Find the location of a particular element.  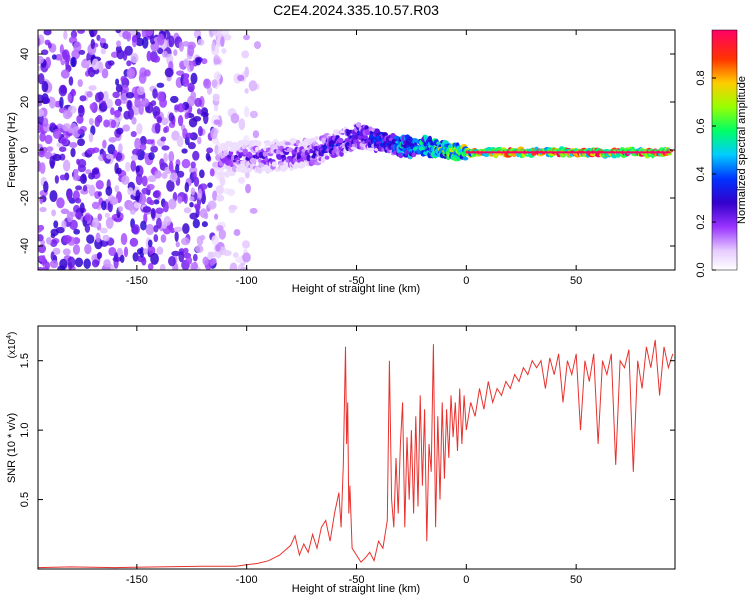

spectrogram-y-tick-label: 0 is located at coordinates (25, 150).